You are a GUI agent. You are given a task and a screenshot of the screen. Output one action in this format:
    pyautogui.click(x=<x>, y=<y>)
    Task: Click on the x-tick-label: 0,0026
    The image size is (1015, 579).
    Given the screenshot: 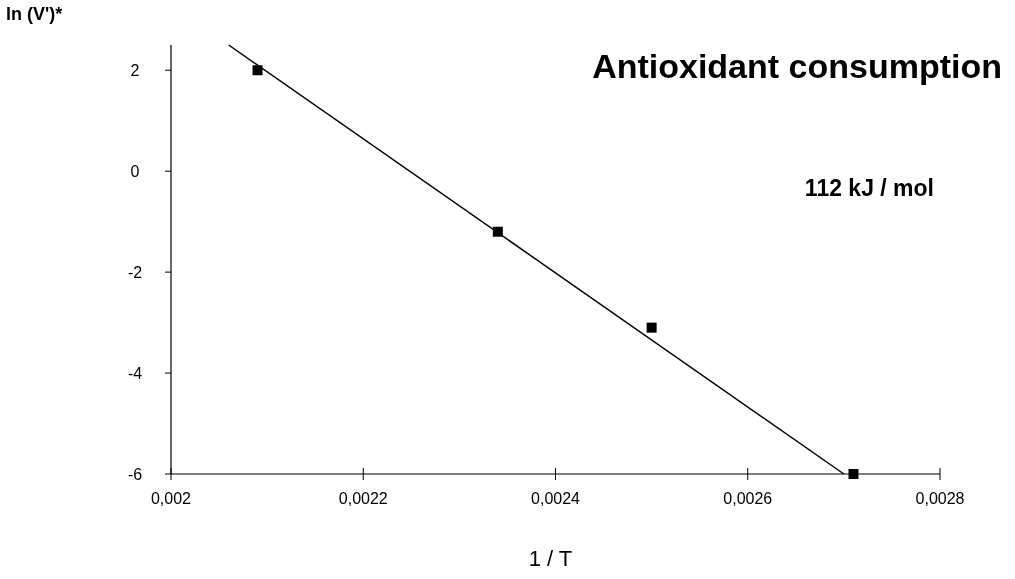 What is the action you would take?
    pyautogui.click(x=748, y=498)
    